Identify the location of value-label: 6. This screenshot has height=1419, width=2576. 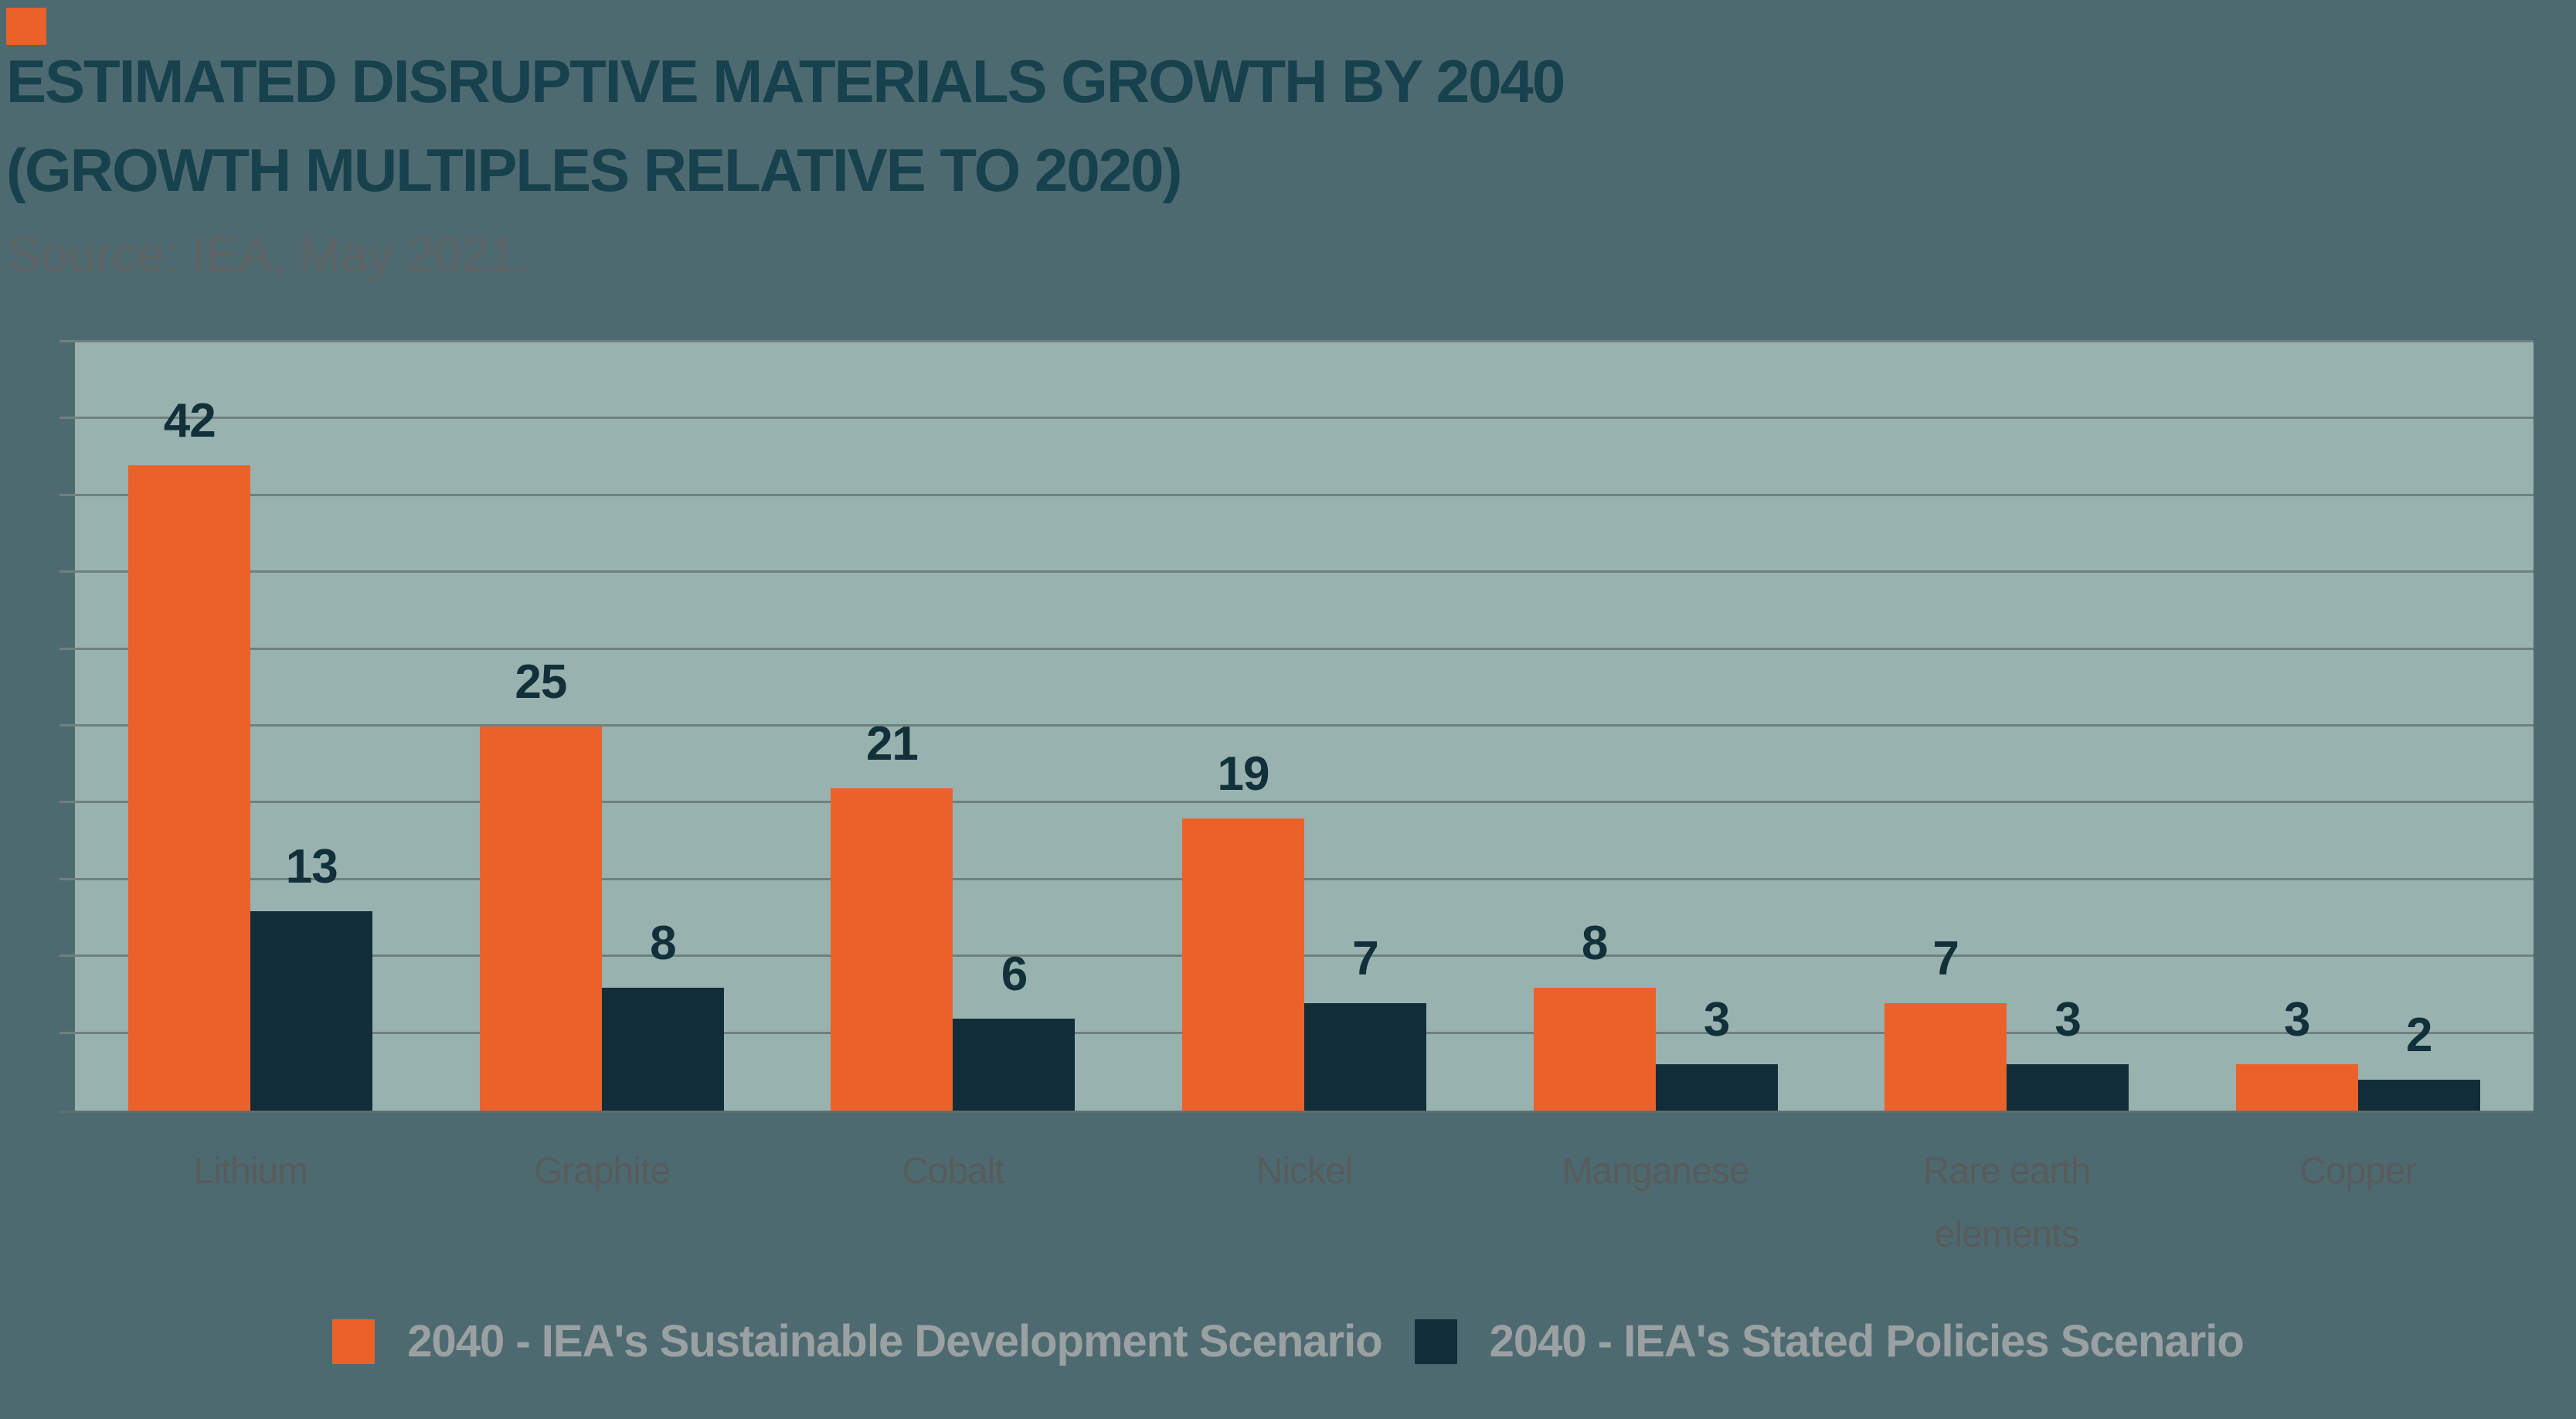
(1014, 974).